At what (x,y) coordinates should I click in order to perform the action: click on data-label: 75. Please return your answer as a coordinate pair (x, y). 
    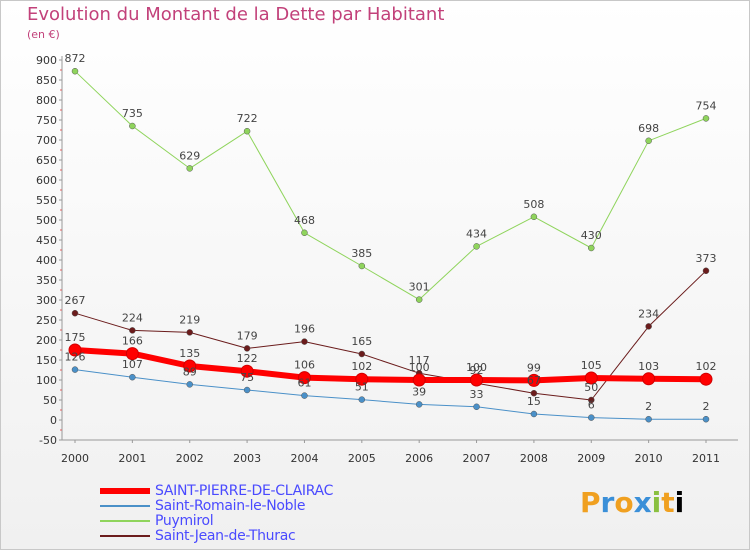
    Looking at the image, I should click on (247, 377).